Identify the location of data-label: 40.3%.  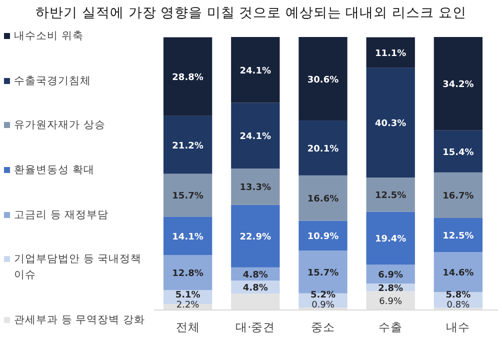
(390, 124).